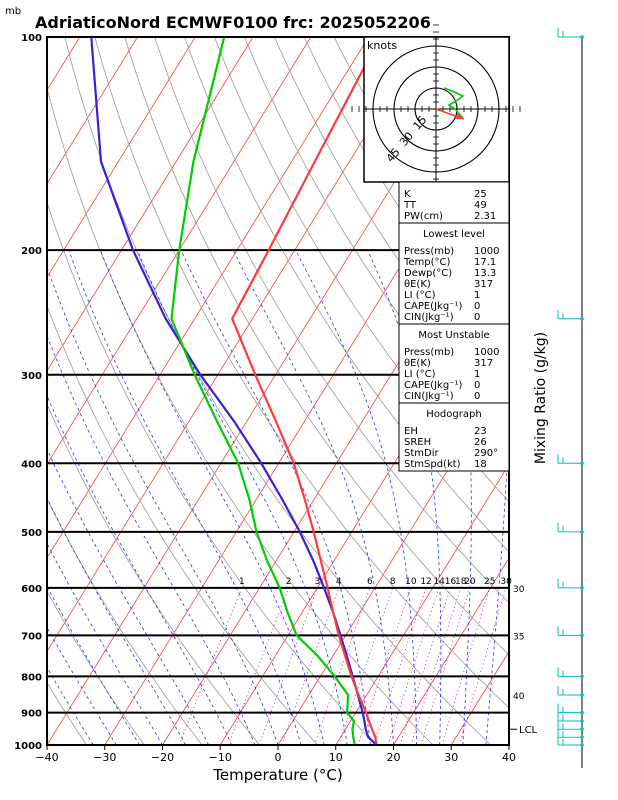 This screenshot has height=800, width=618. Describe the element at coordinates (428, 273) in the screenshot. I see `lowest-level-label: Dewp(°C)` at that location.